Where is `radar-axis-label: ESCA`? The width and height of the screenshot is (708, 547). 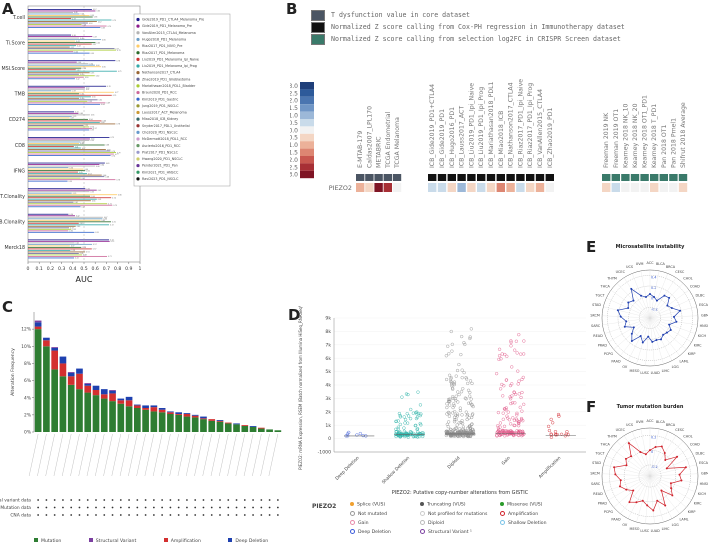 radar-axis-label: ESCA is located at coordinates (703, 463).